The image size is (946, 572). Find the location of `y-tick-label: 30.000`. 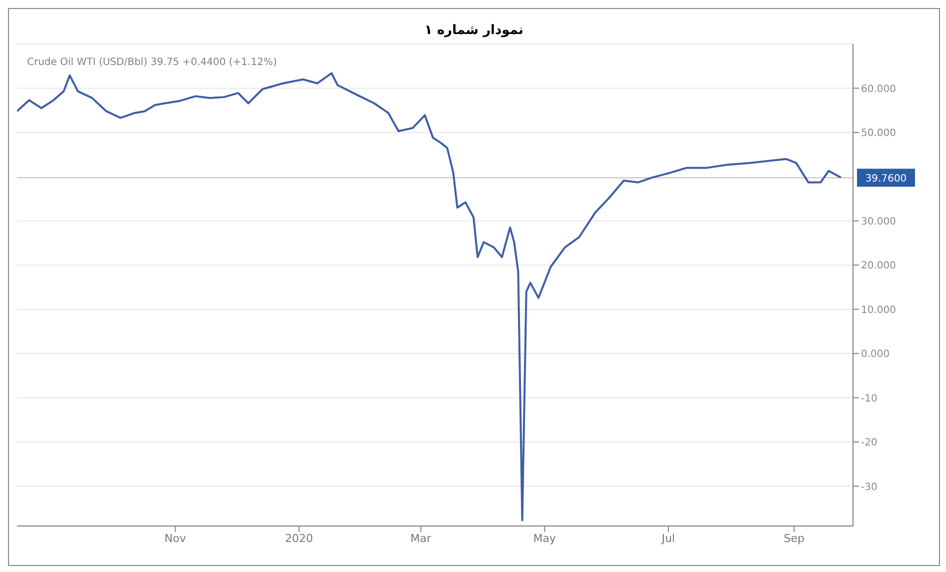

y-tick-label: 30.000 is located at coordinates (878, 222).